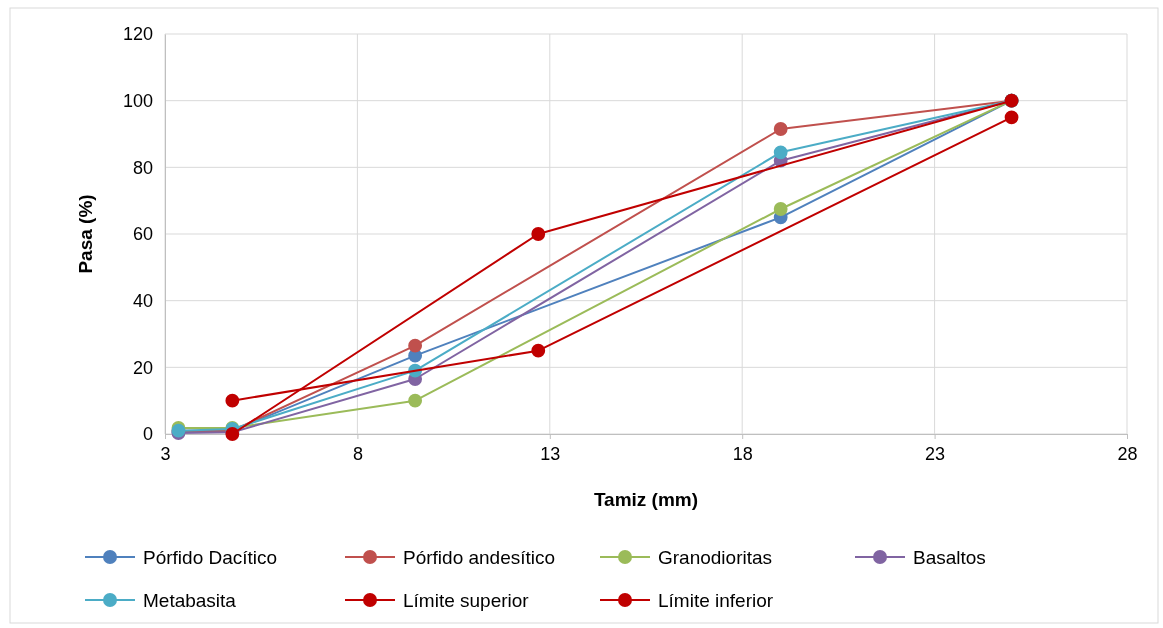 This screenshot has width=1163, height=628. I want to click on x-tick-label: 8, so click(357, 454).